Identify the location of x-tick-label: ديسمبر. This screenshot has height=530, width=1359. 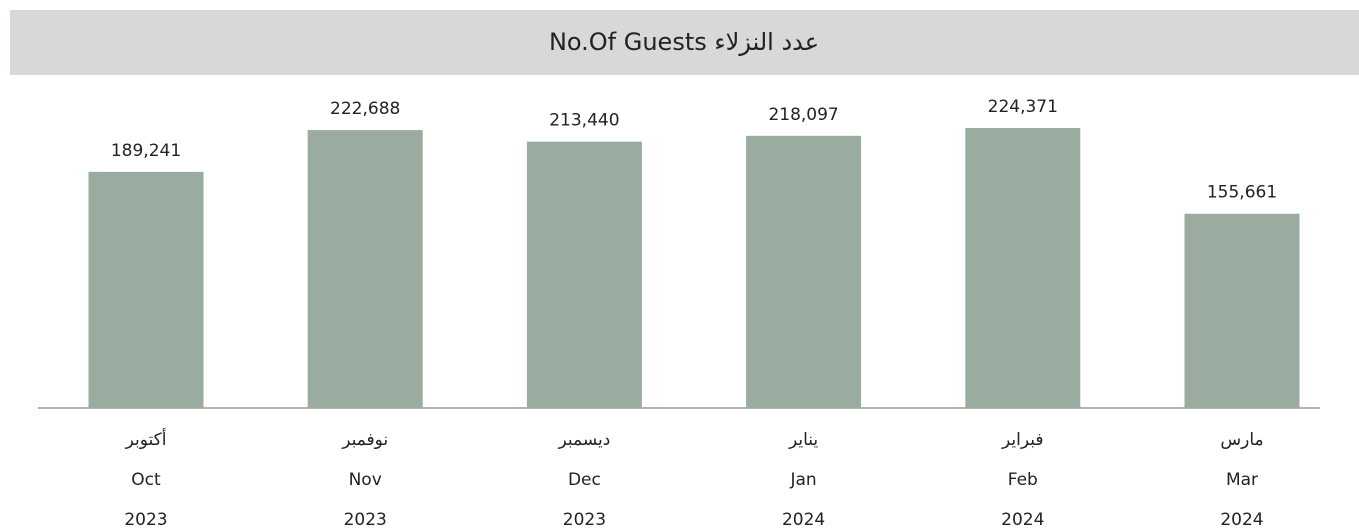
(583, 440).